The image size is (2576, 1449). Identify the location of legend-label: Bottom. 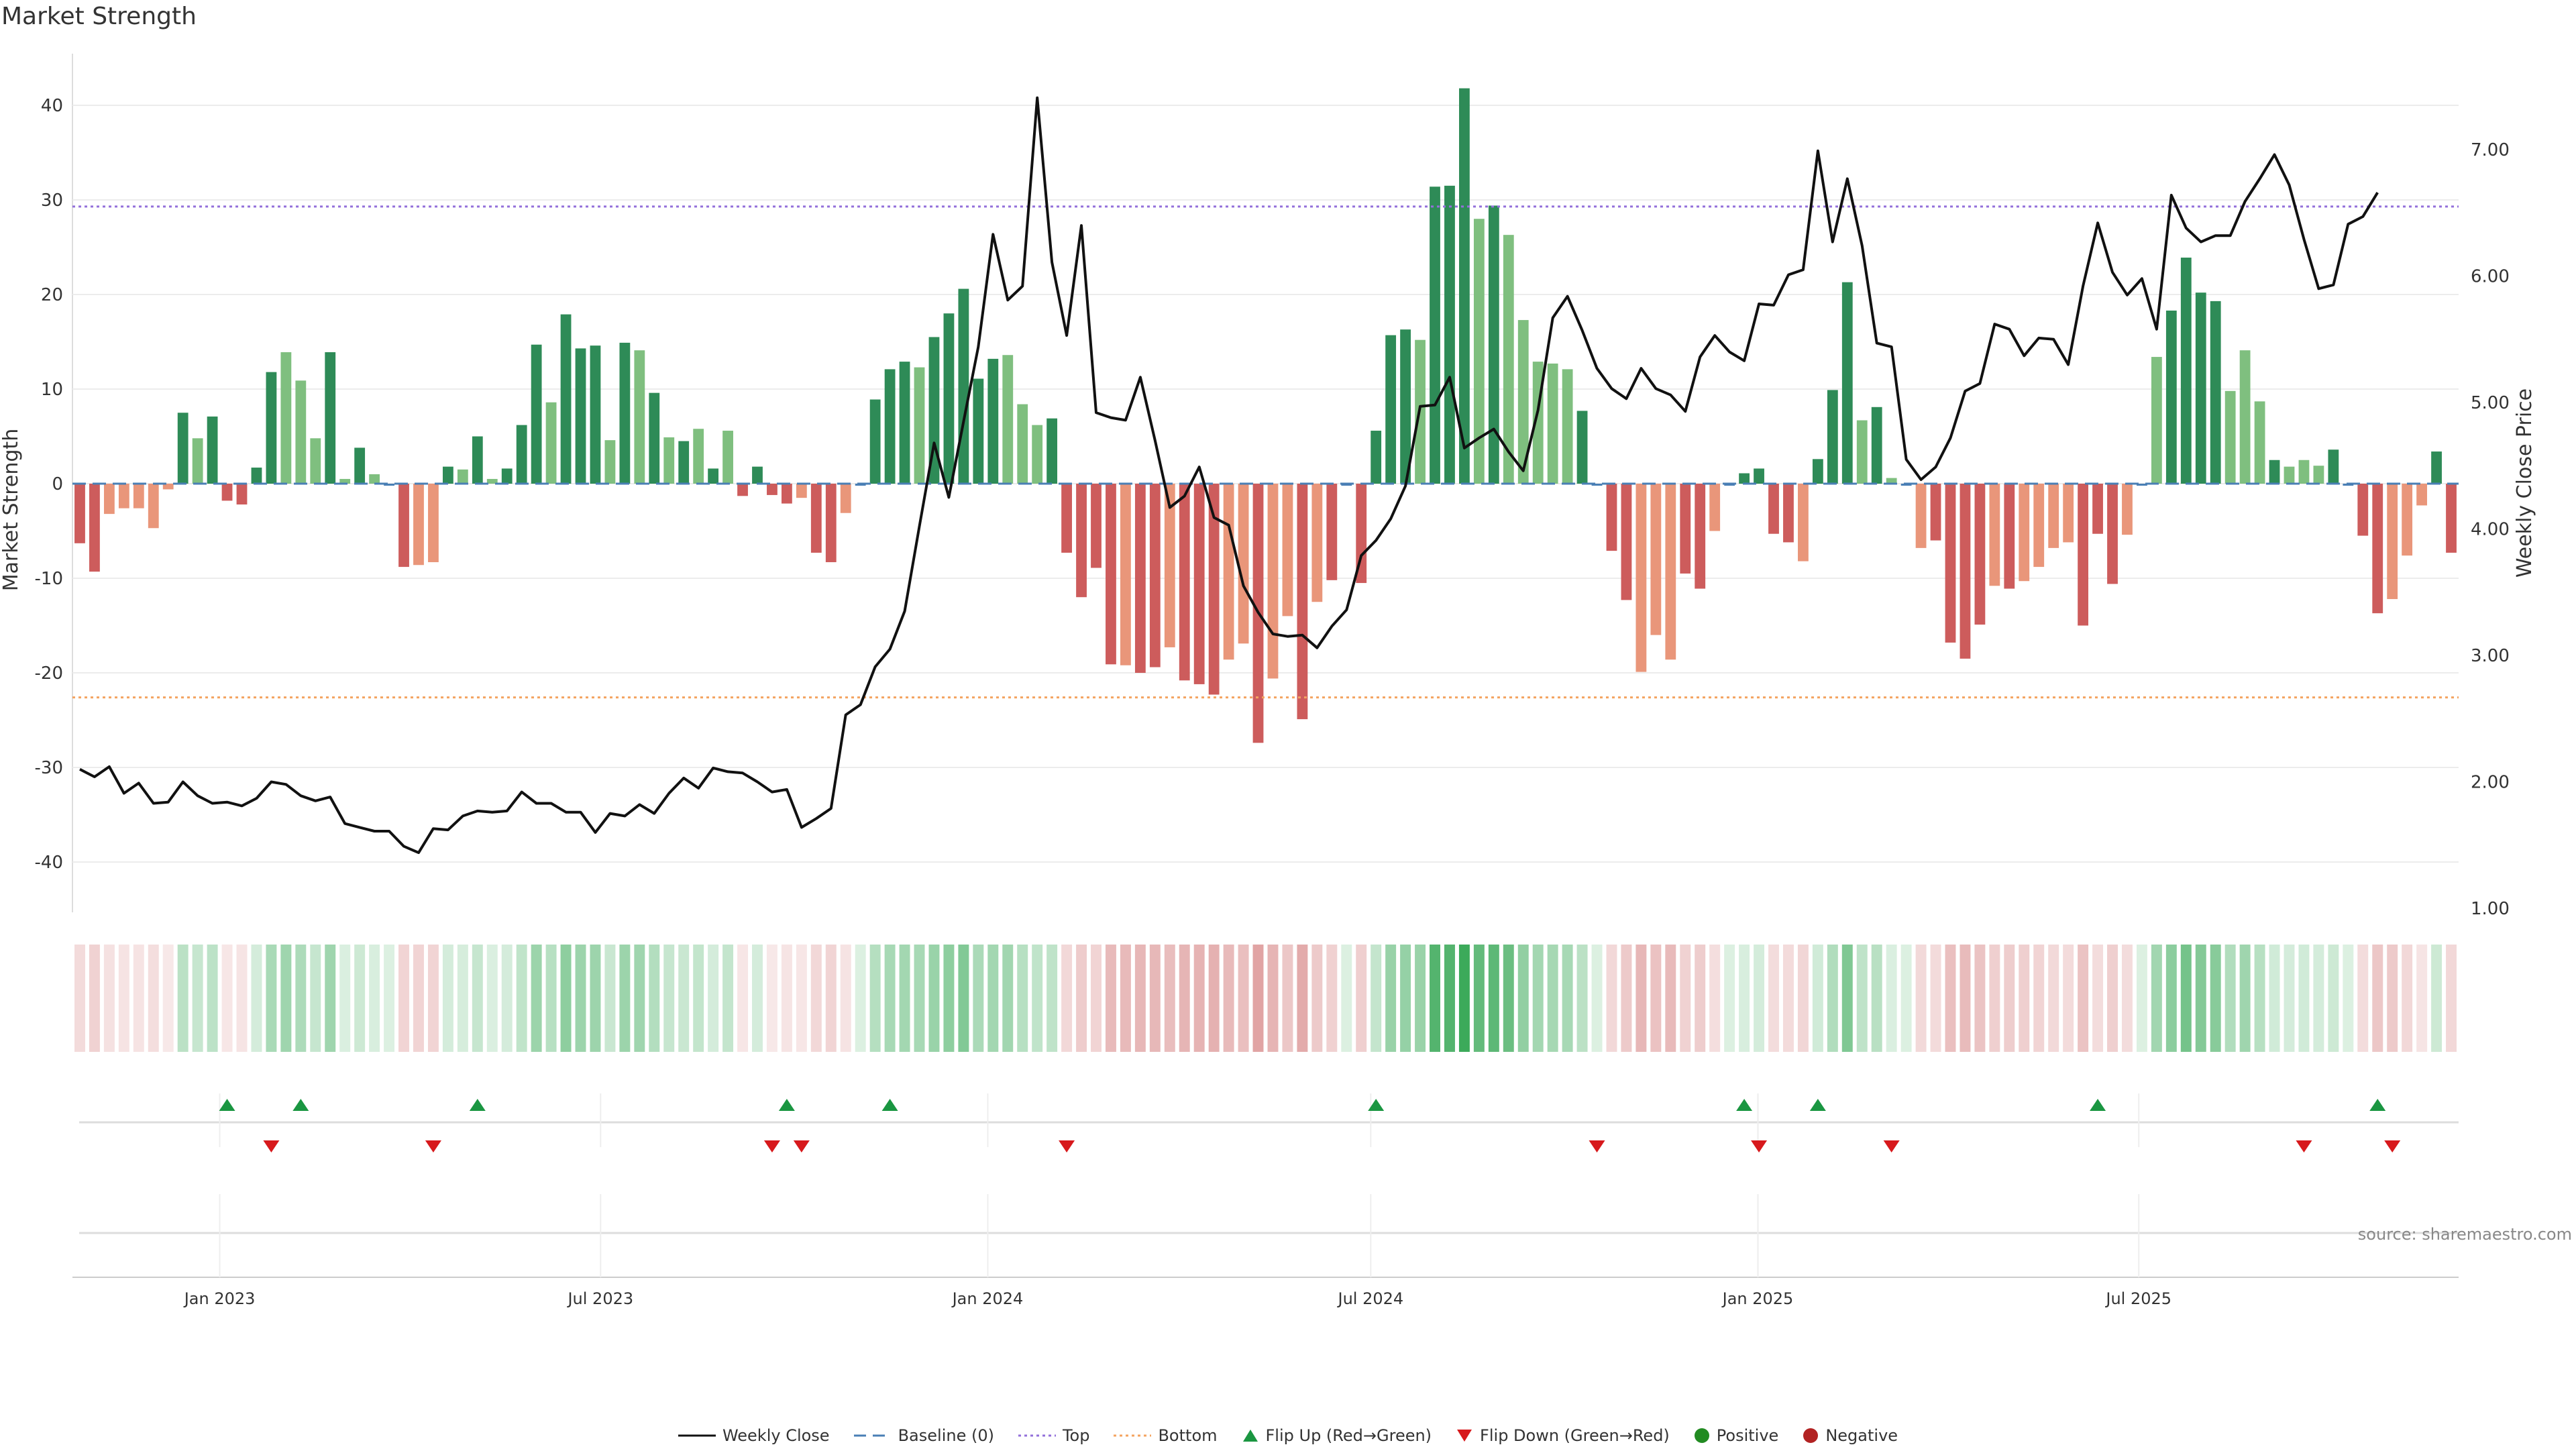
(1188, 1435).